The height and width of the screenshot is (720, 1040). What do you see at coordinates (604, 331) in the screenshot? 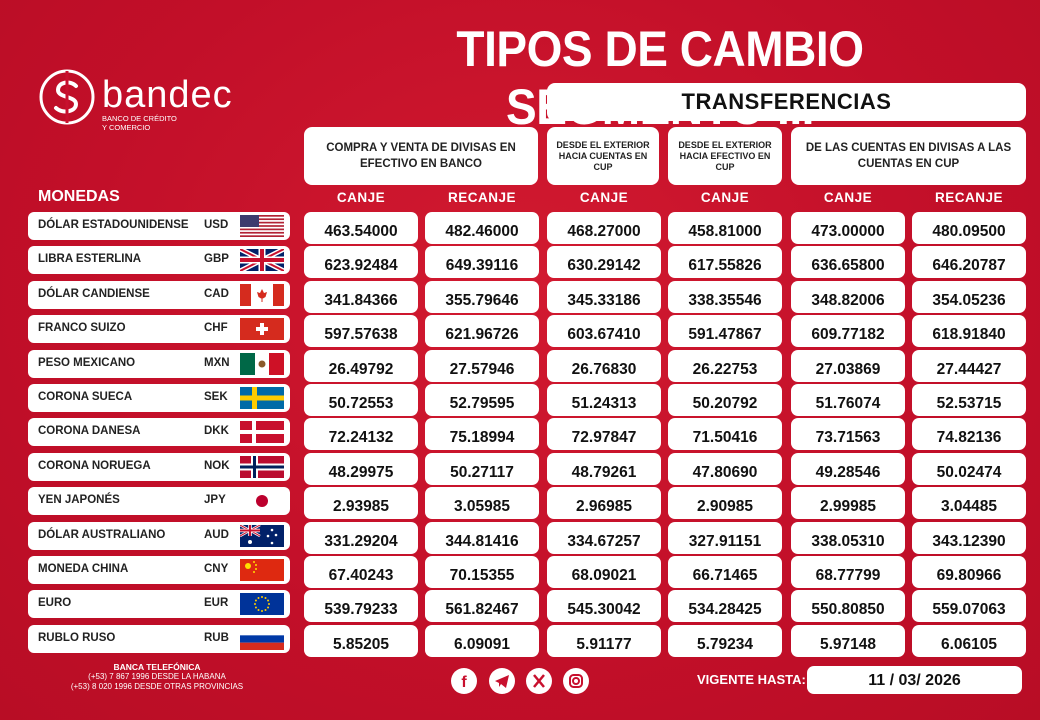
I see `rate-cell: 603.67410` at bounding box center [604, 331].